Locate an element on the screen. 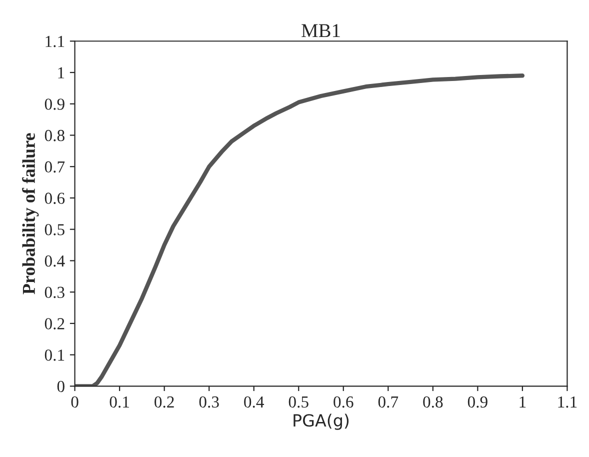 Image resolution: width=589 pixels, height=457 pixels. x-tick-label: 0.7 is located at coordinates (388, 402).